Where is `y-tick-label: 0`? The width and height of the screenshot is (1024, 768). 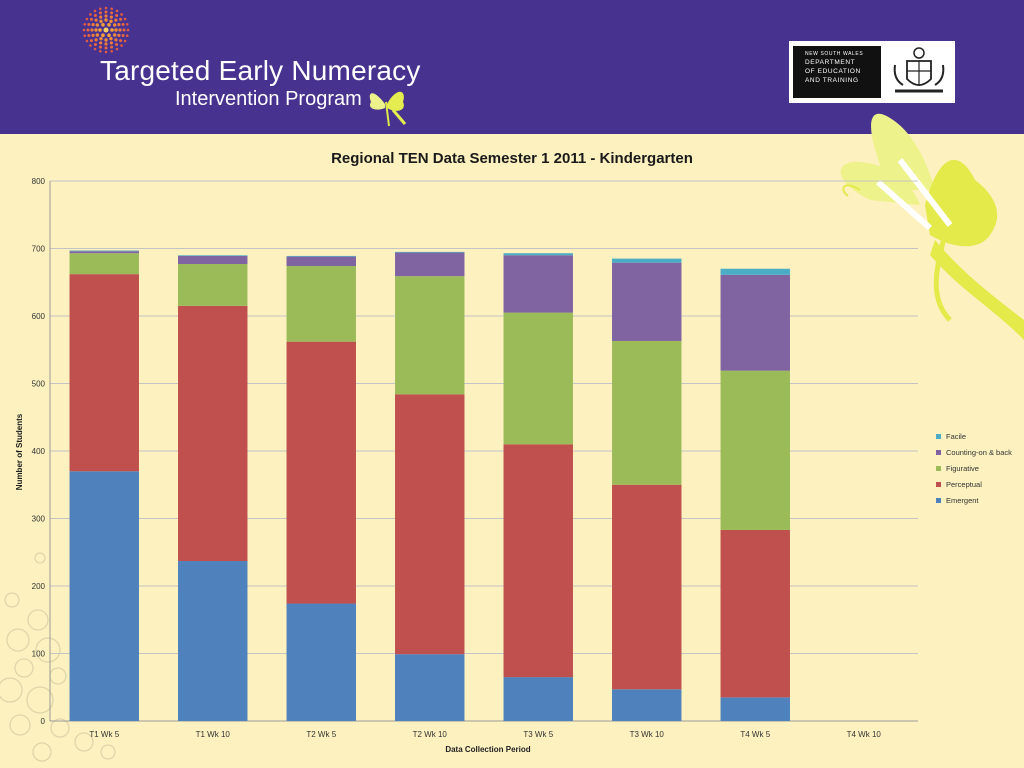 y-tick-label: 0 is located at coordinates (43, 721).